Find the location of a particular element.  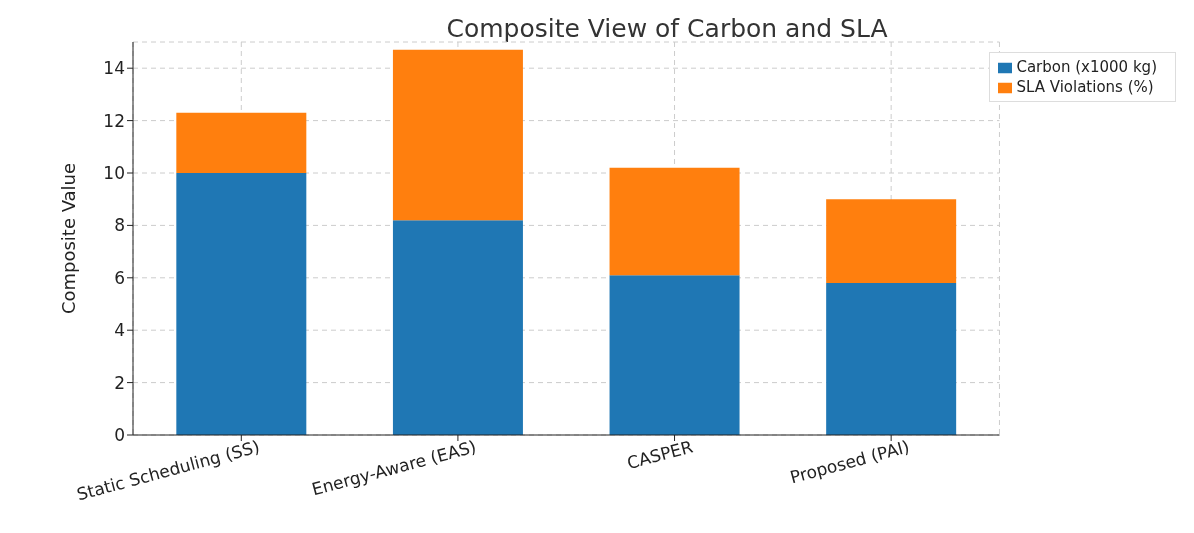

y-tick-label: 6 is located at coordinates (119, 277).